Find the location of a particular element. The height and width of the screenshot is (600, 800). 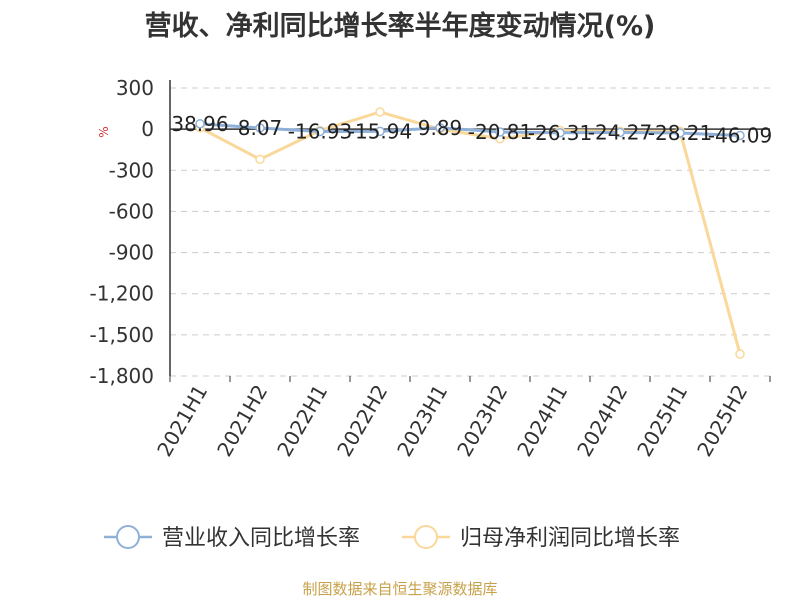

x-tick-label: 2023H1 is located at coordinates (422, 421).